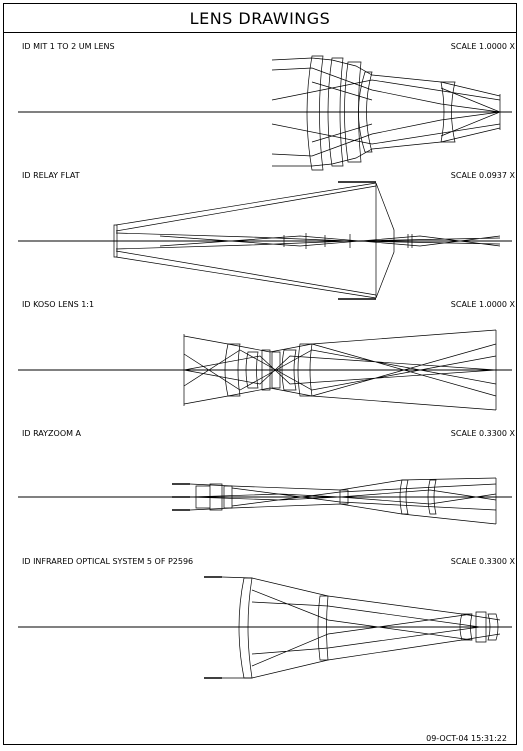 This screenshot has width=523, height=751. I want to click on panel-1-scale: SCALE 1.0000 X, so click(482, 46).